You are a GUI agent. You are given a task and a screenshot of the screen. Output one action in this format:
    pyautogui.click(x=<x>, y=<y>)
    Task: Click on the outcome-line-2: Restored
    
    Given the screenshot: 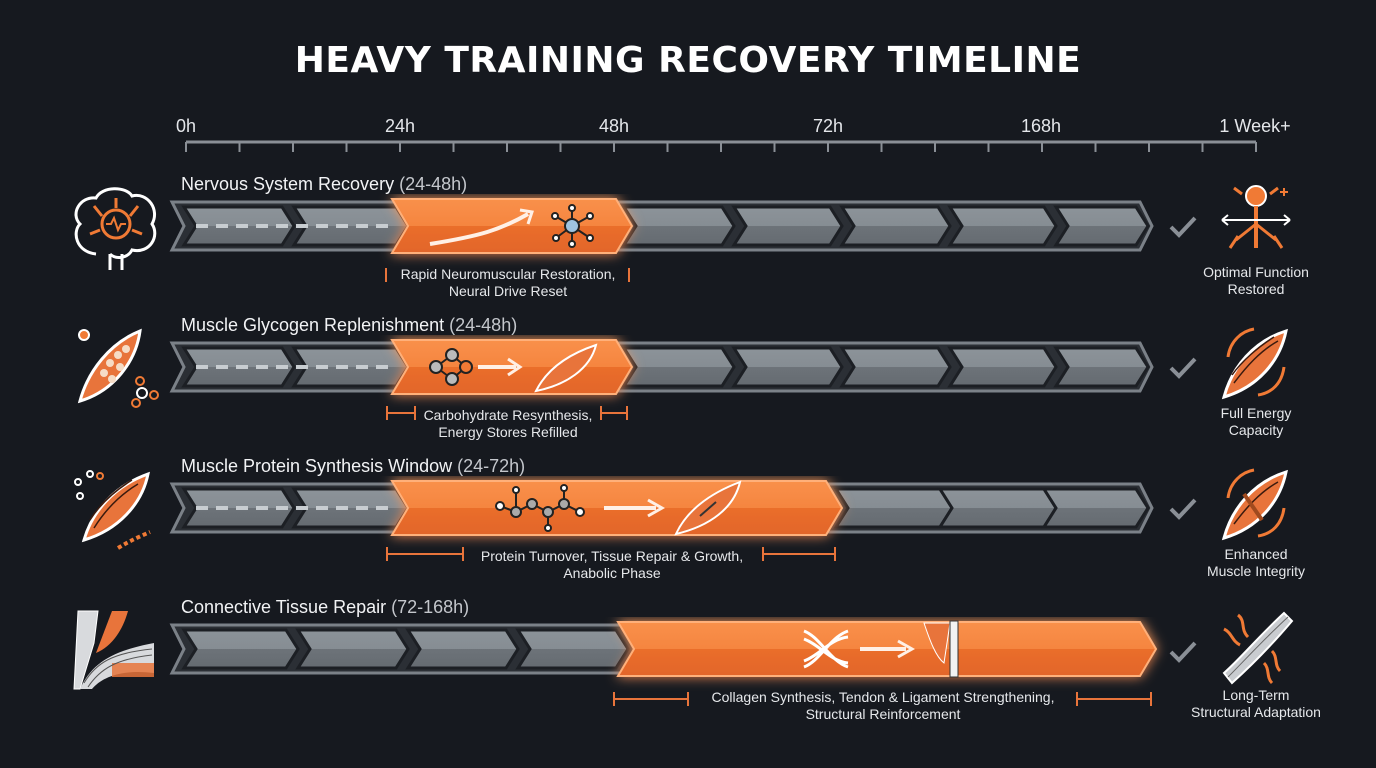 What is the action you would take?
    pyautogui.click(x=1256, y=289)
    